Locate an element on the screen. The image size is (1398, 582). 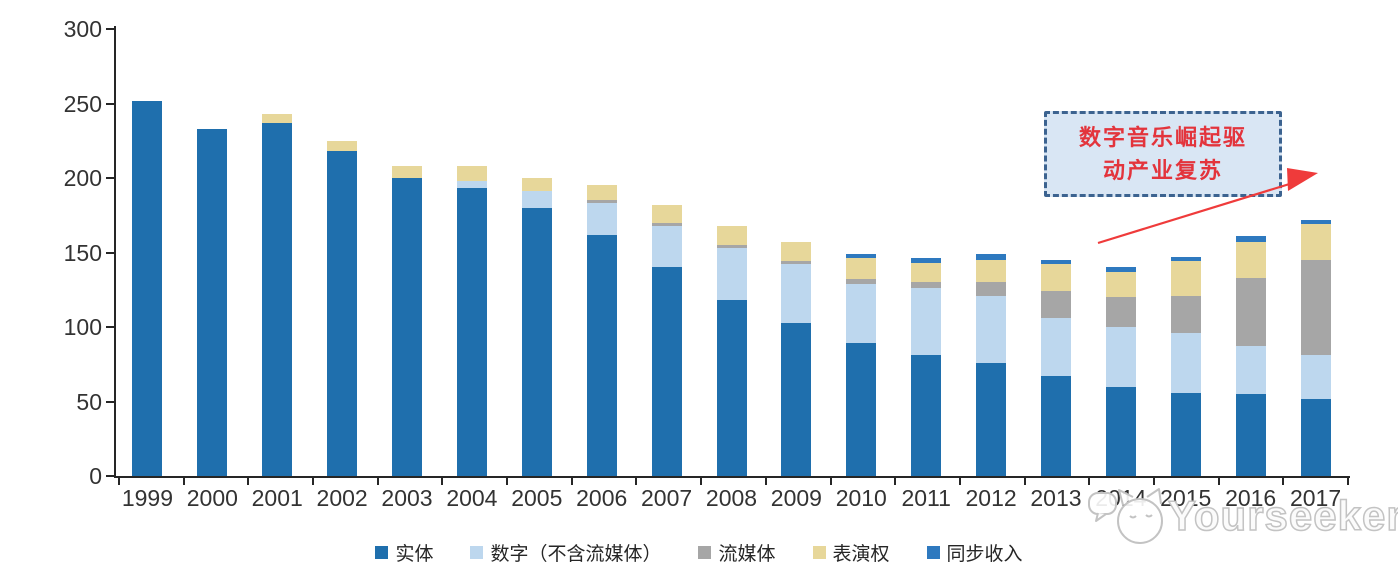
segment-physical-2004 is located at coordinates (471, 332).